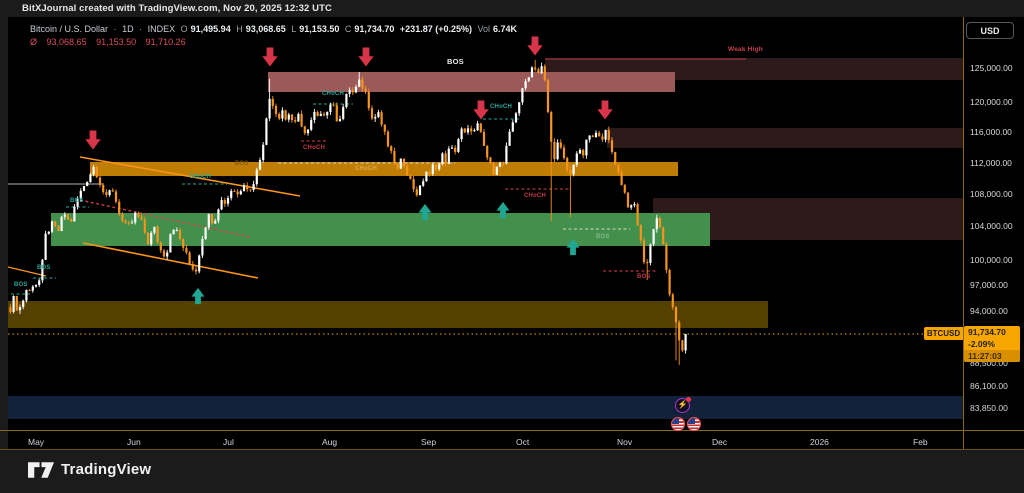 Image resolution: width=1024 pixels, height=493 pixels. I want to click on time-tick-label: Jun, so click(134, 442).